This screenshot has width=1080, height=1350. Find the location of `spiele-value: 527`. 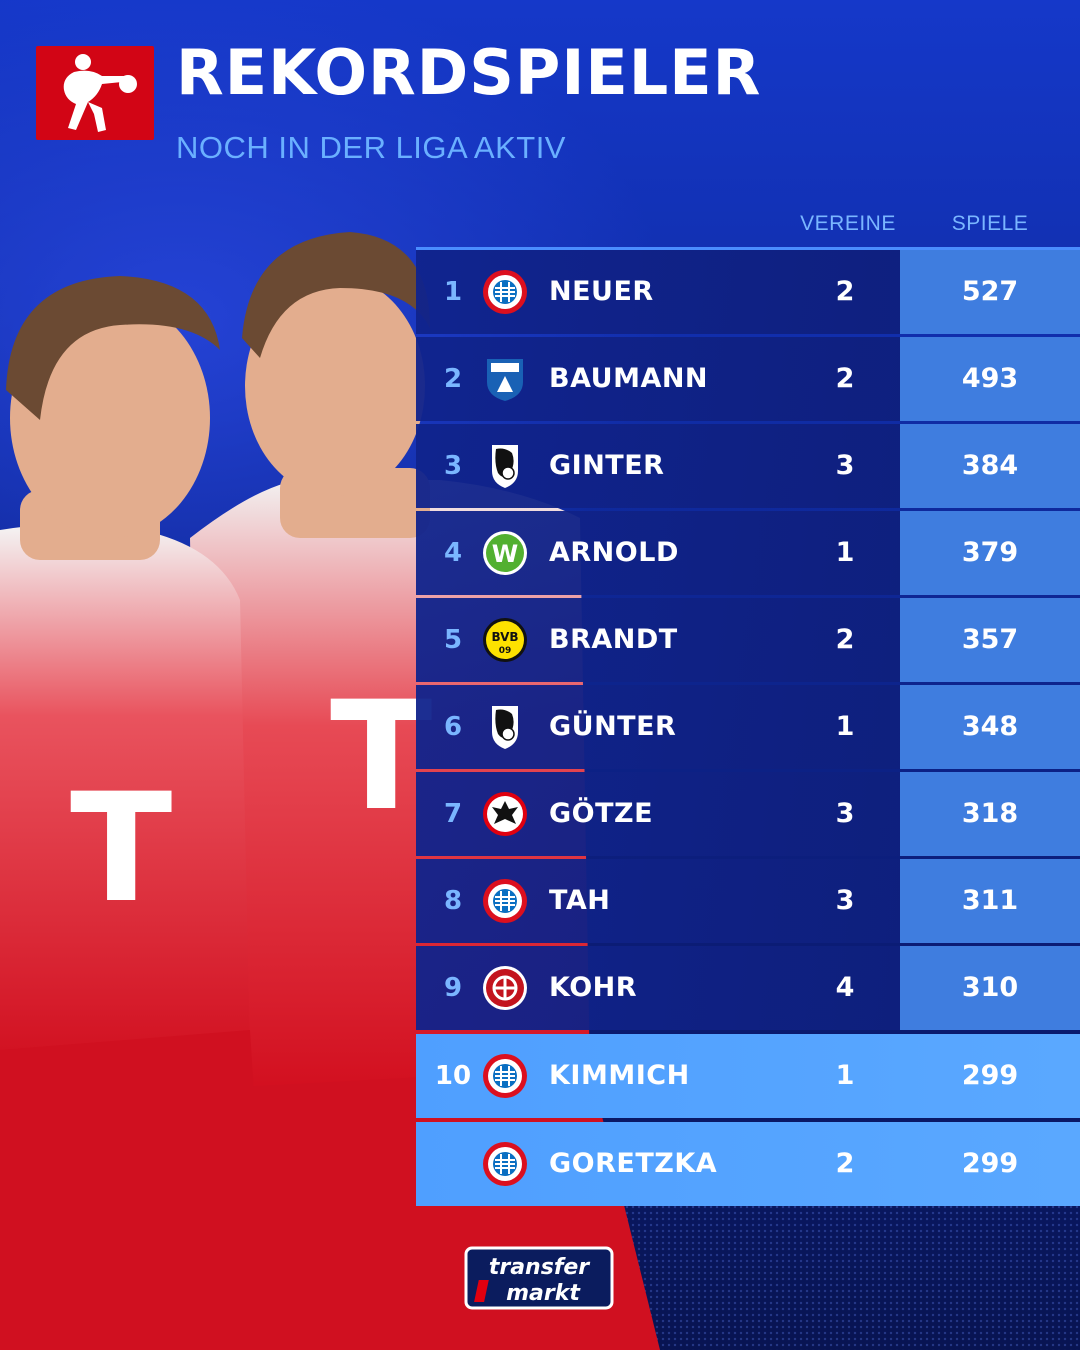

spiele-value: 527 is located at coordinates (990, 291).